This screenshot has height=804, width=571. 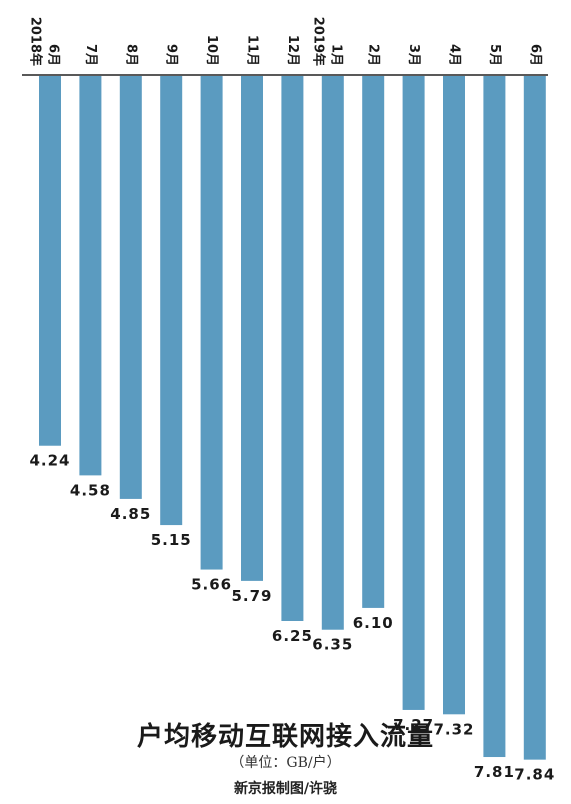 I want to click on chart-unit: （单位：GB/户）, so click(x=285, y=763).